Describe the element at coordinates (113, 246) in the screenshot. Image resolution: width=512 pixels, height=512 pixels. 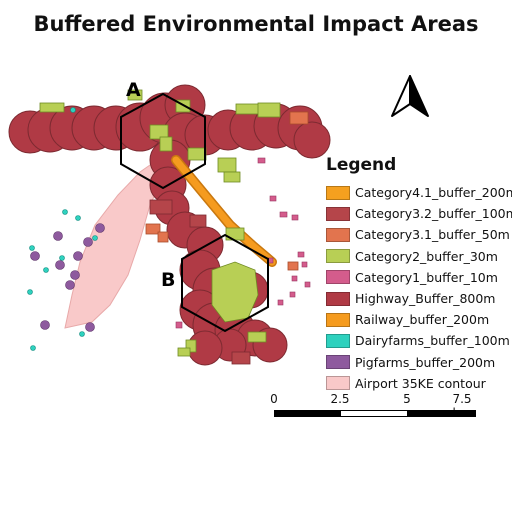
I see `airport-contour` at that location.